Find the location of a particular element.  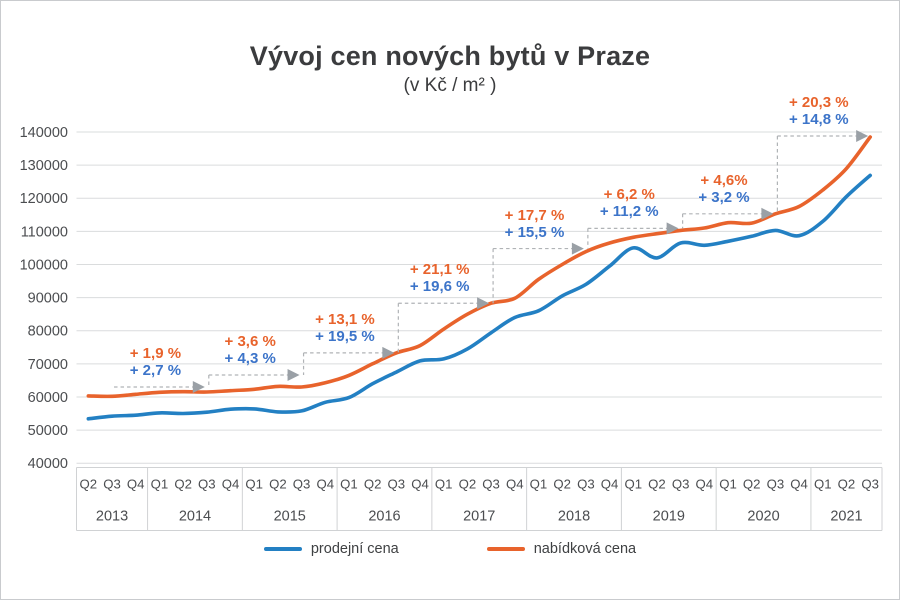

y-axis-tick-label: 80000 is located at coordinates (48, 332).